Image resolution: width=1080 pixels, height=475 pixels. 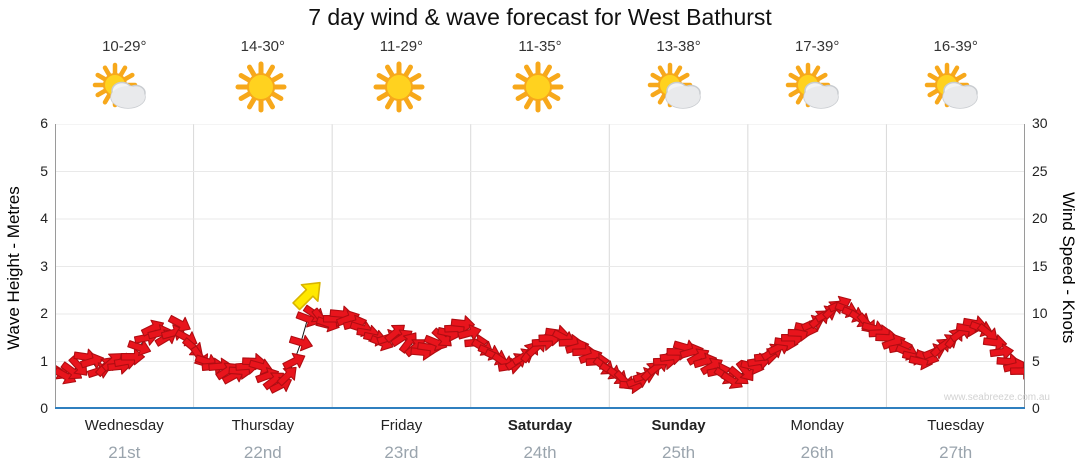 What do you see at coordinates (1040, 265) in the screenshot?
I see `right-axis-tick-label: 15` at bounding box center [1040, 265].